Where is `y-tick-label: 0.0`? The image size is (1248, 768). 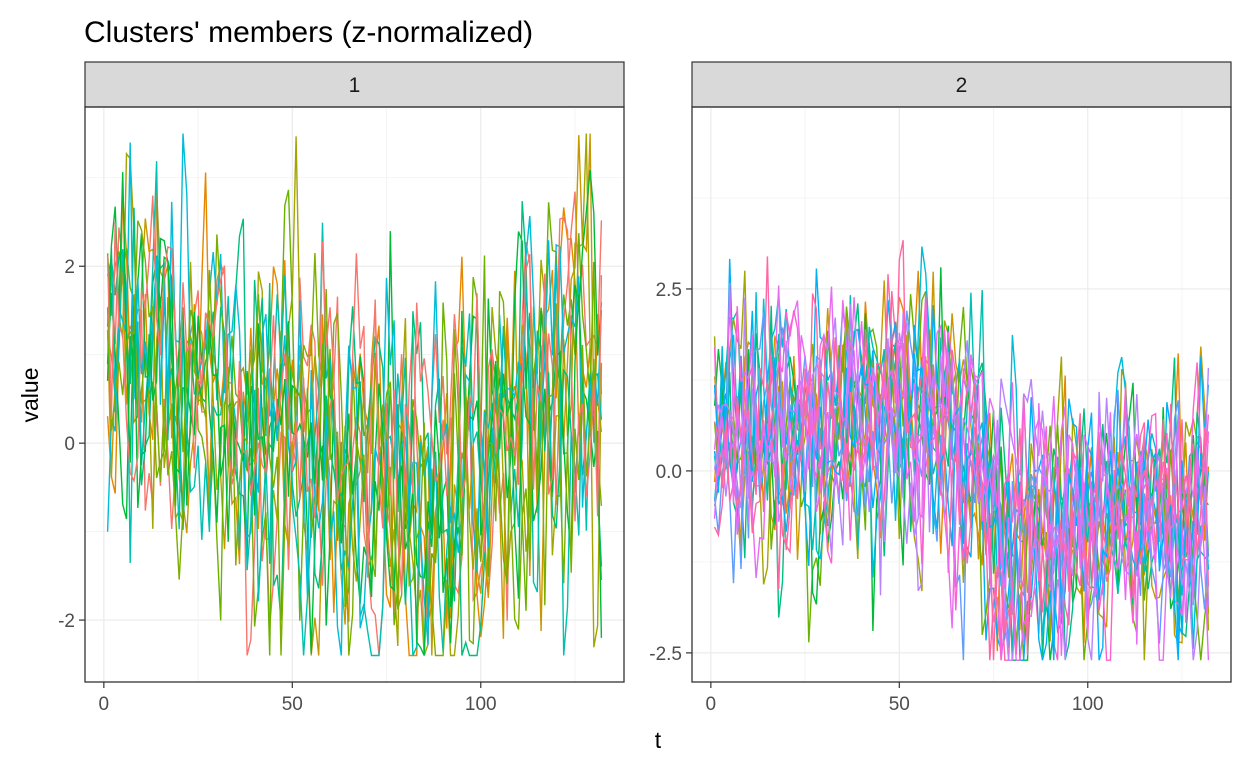
y-tick-label: 0.0 is located at coordinates (669, 472).